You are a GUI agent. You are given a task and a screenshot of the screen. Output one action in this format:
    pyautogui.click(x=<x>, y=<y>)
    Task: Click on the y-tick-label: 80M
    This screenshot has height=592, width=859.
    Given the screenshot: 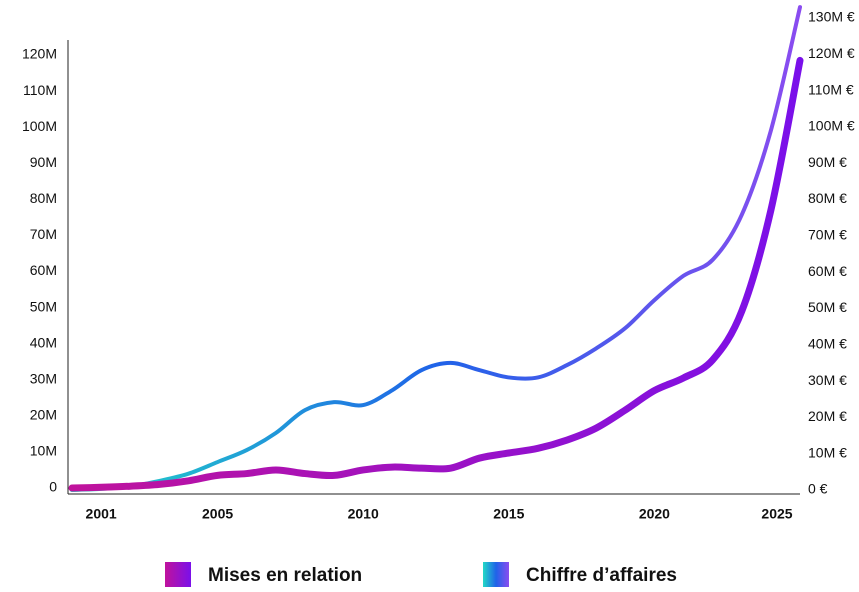 What is the action you would take?
    pyautogui.click(x=43, y=198)
    